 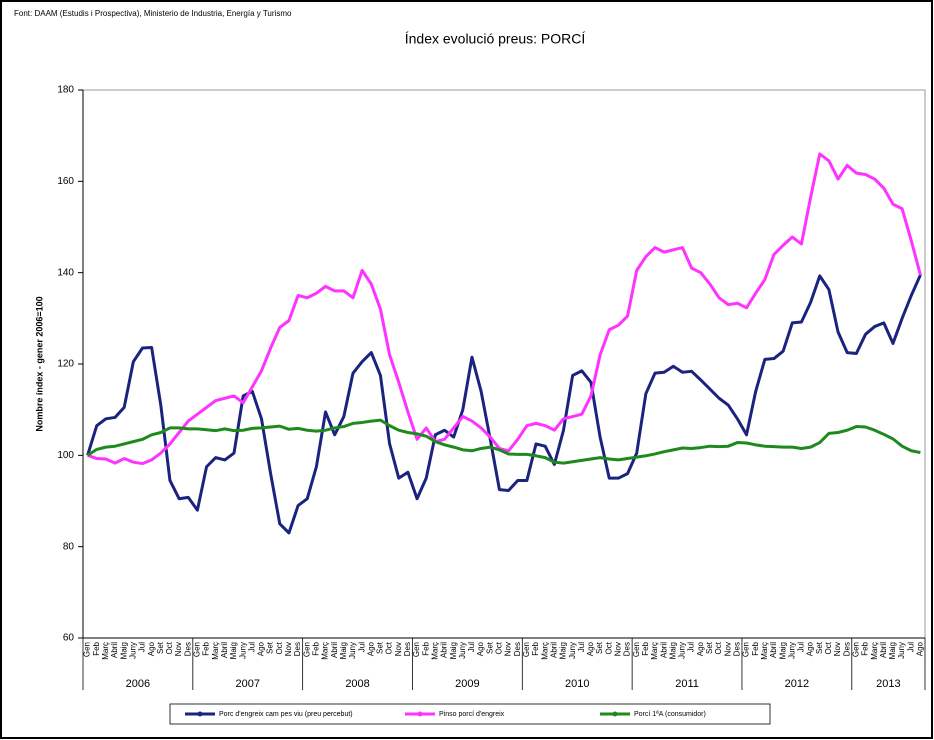 I want to click on y-axis-label: Nombre índex - gener 2006=100, so click(x=39, y=363).